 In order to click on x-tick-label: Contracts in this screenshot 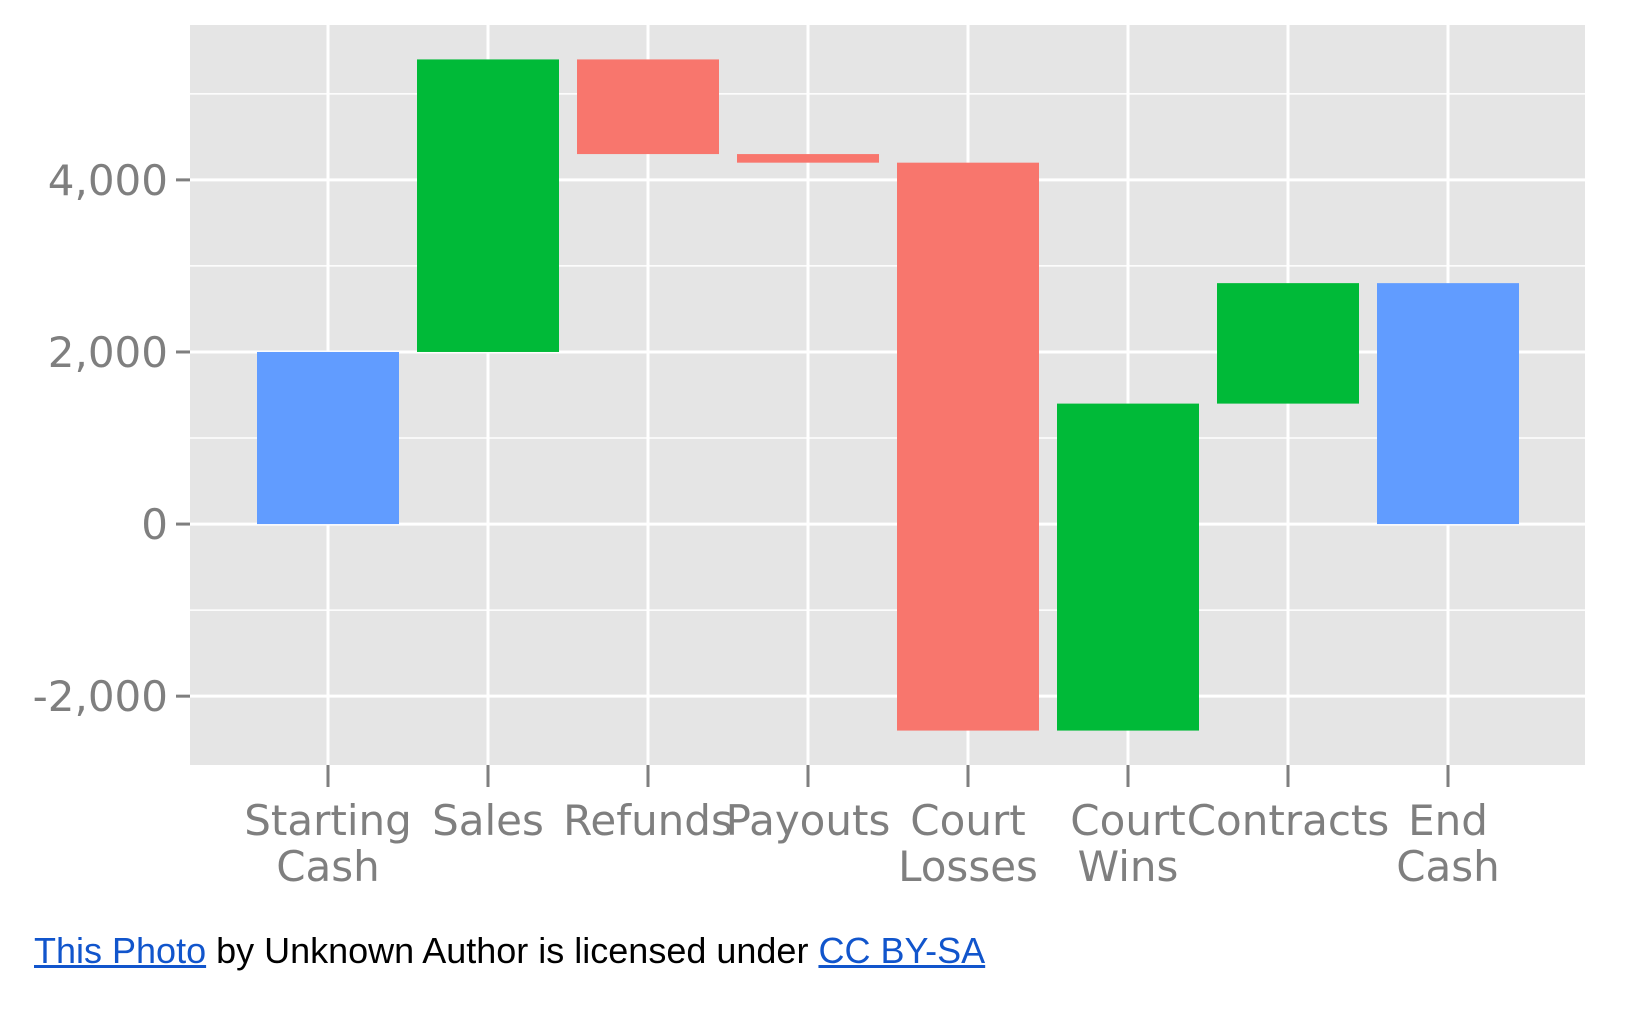, I will do `click(1288, 820)`.